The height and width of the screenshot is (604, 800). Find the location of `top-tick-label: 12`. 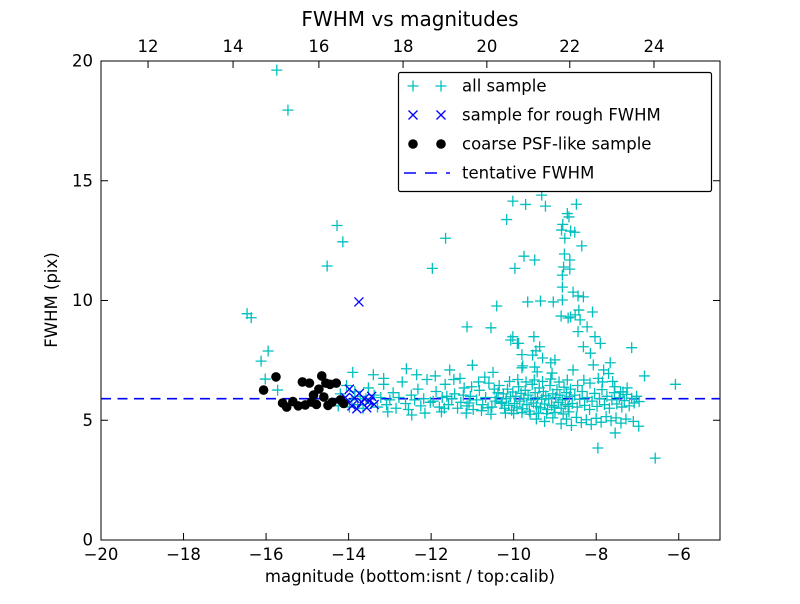

top-tick-label: 12 is located at coordinates (148, 46).